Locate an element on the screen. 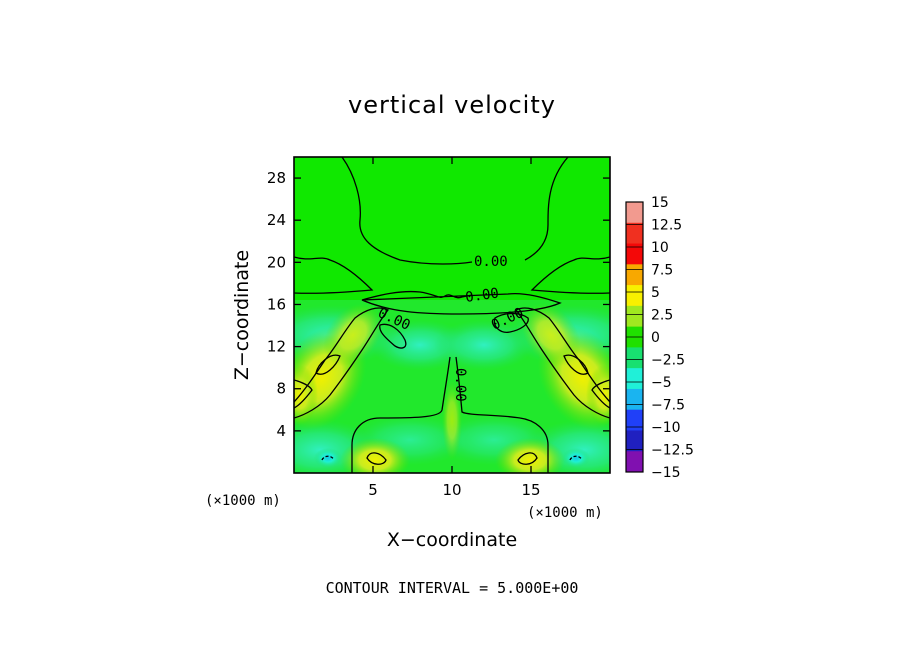  colorbar-label: −12.5 is located at coordinates (672, 451).